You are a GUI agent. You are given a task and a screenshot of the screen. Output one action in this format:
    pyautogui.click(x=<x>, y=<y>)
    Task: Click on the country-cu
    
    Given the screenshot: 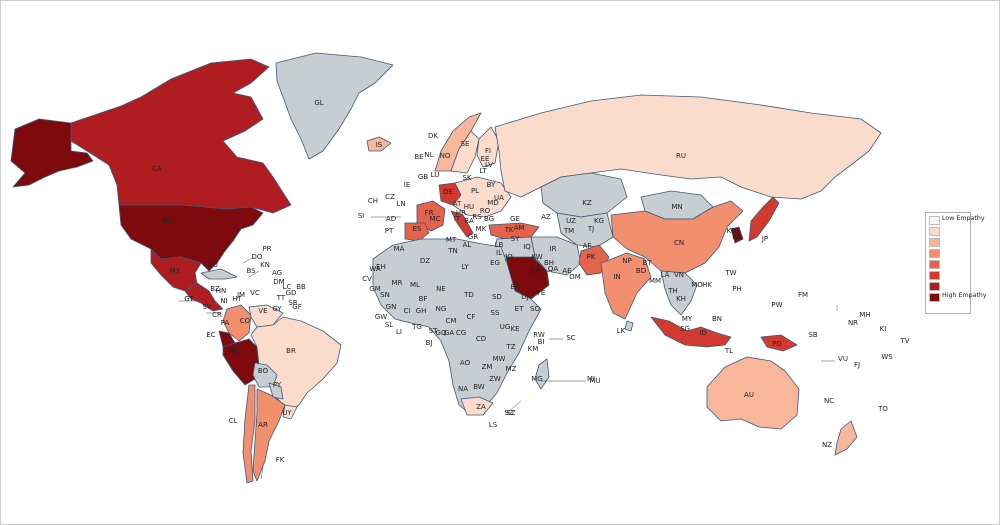 What is the action you would take?
    pyautogui.click(x=219, y=274)
    